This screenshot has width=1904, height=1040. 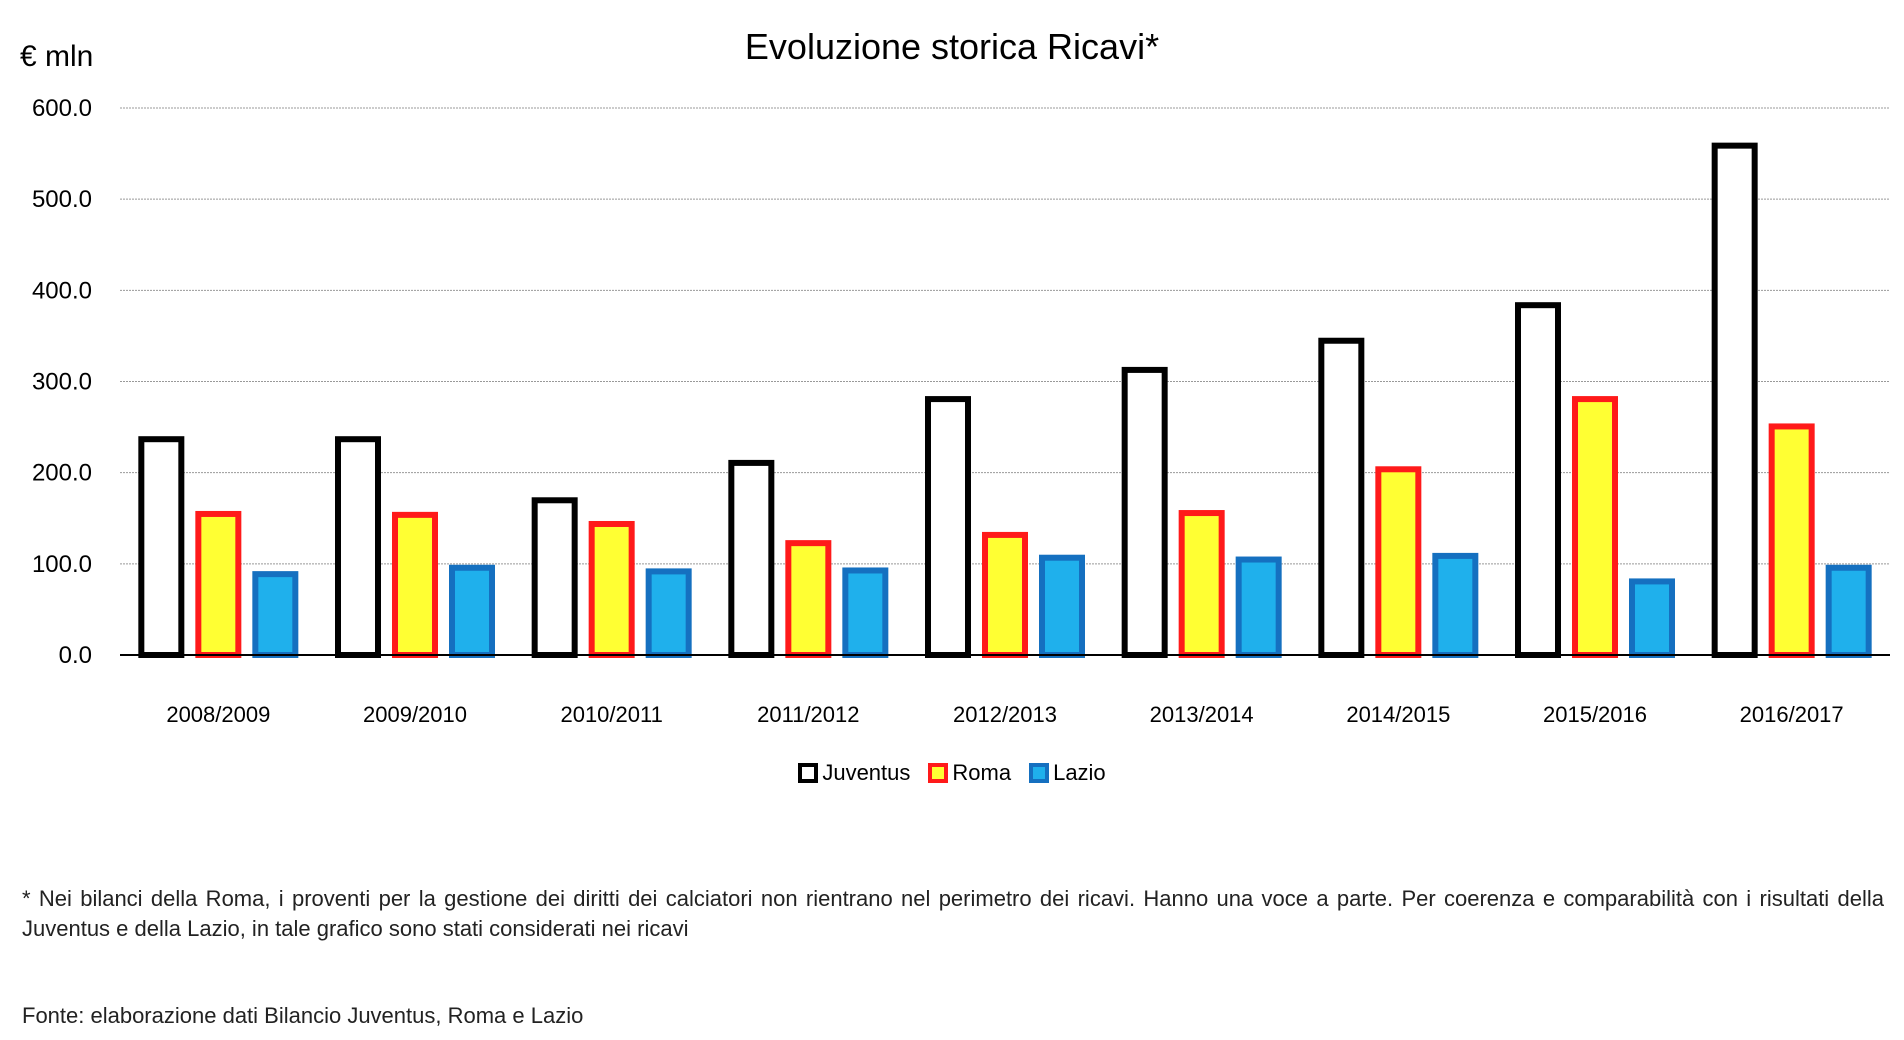 I want to click on x-tick-label: 2016/2017, so click(x=1792, y=714).